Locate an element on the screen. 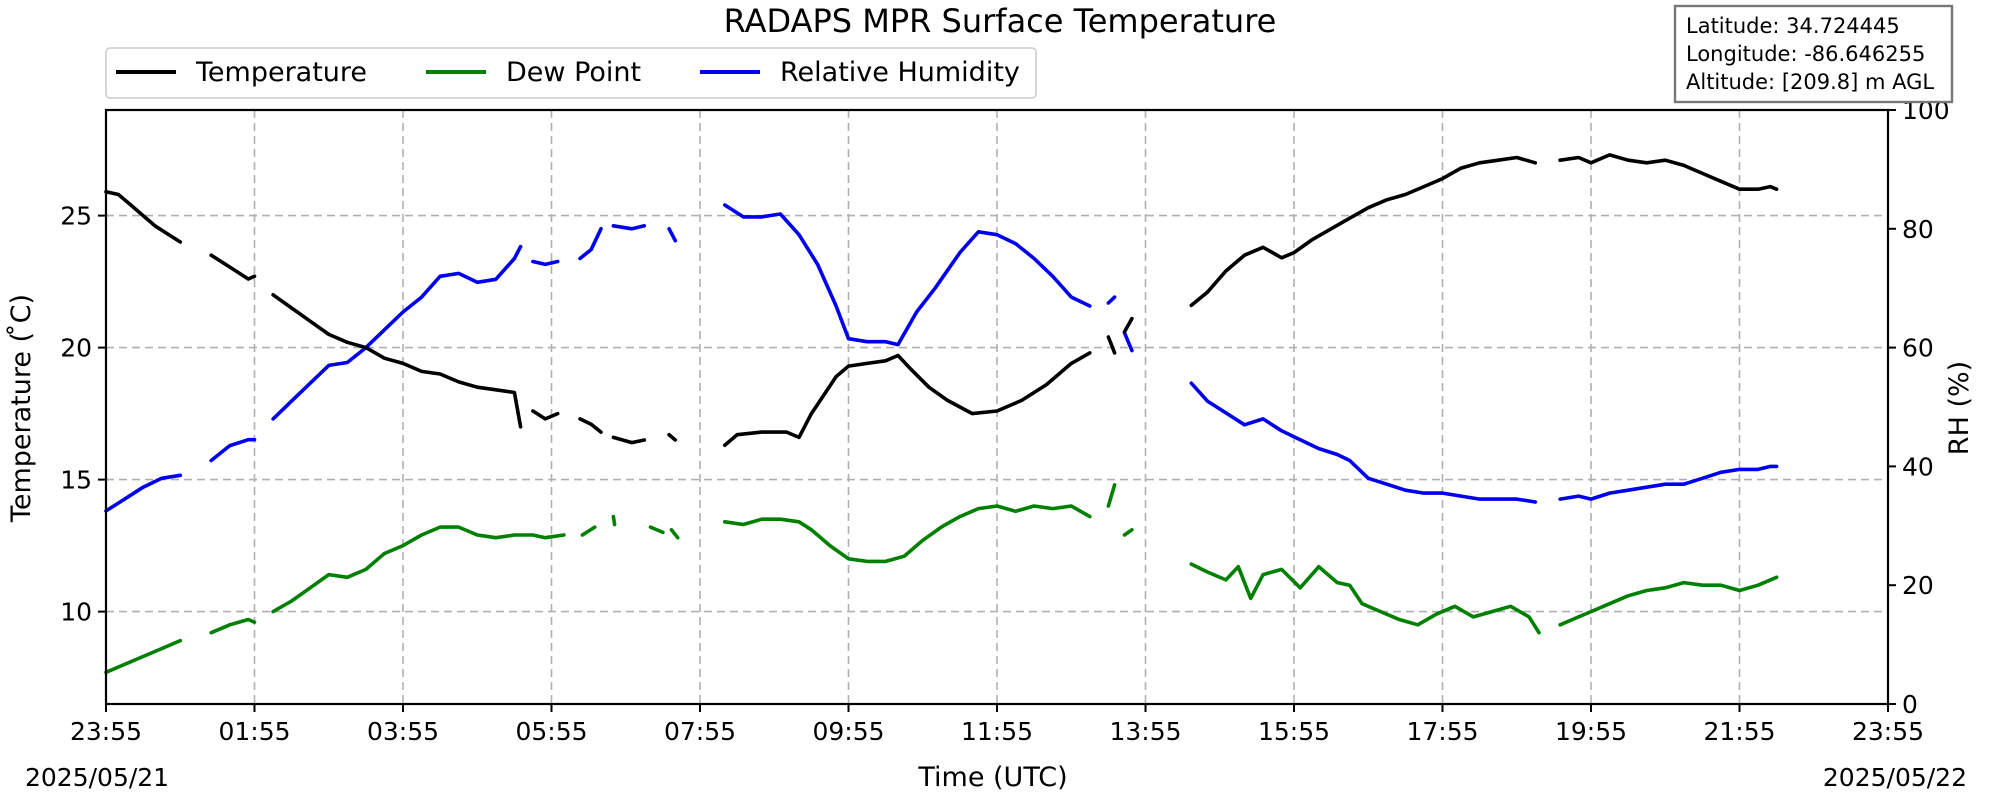 The width and height of the screenshot is (2000, 800). legend: Temperature Dew Point Relative Humidity is located at coordinates (571, 73).